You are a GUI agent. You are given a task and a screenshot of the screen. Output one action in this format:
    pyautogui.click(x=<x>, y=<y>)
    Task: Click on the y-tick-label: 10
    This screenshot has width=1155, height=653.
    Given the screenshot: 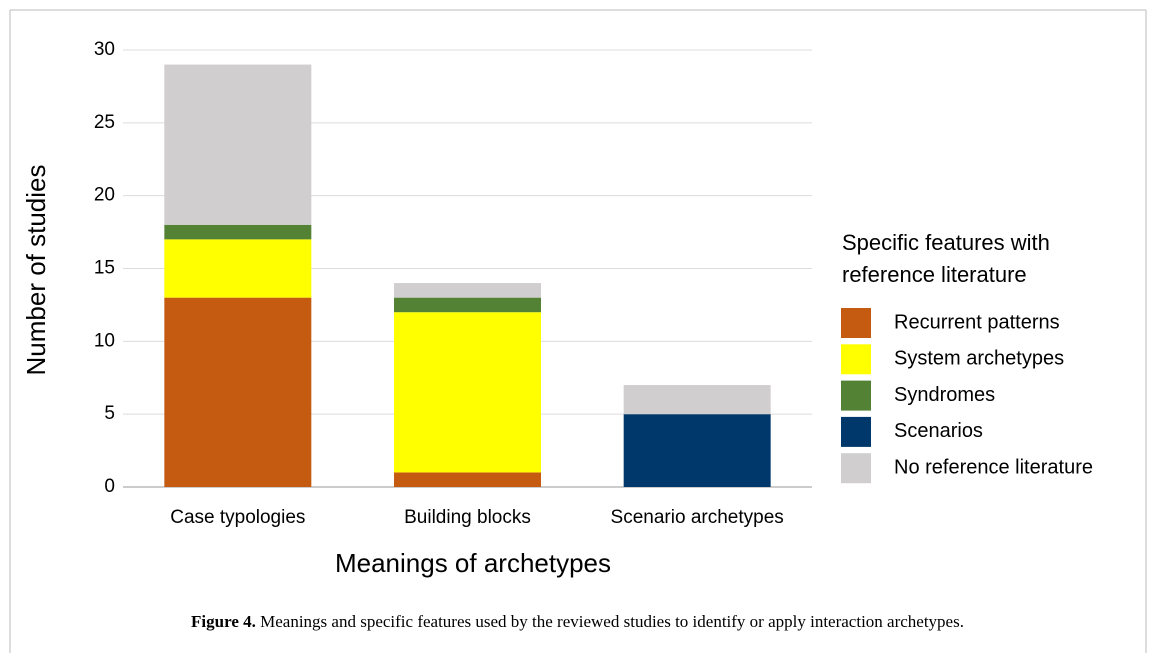 What is the action you would take?
    pyautogui.click(x=104, y=340)
    